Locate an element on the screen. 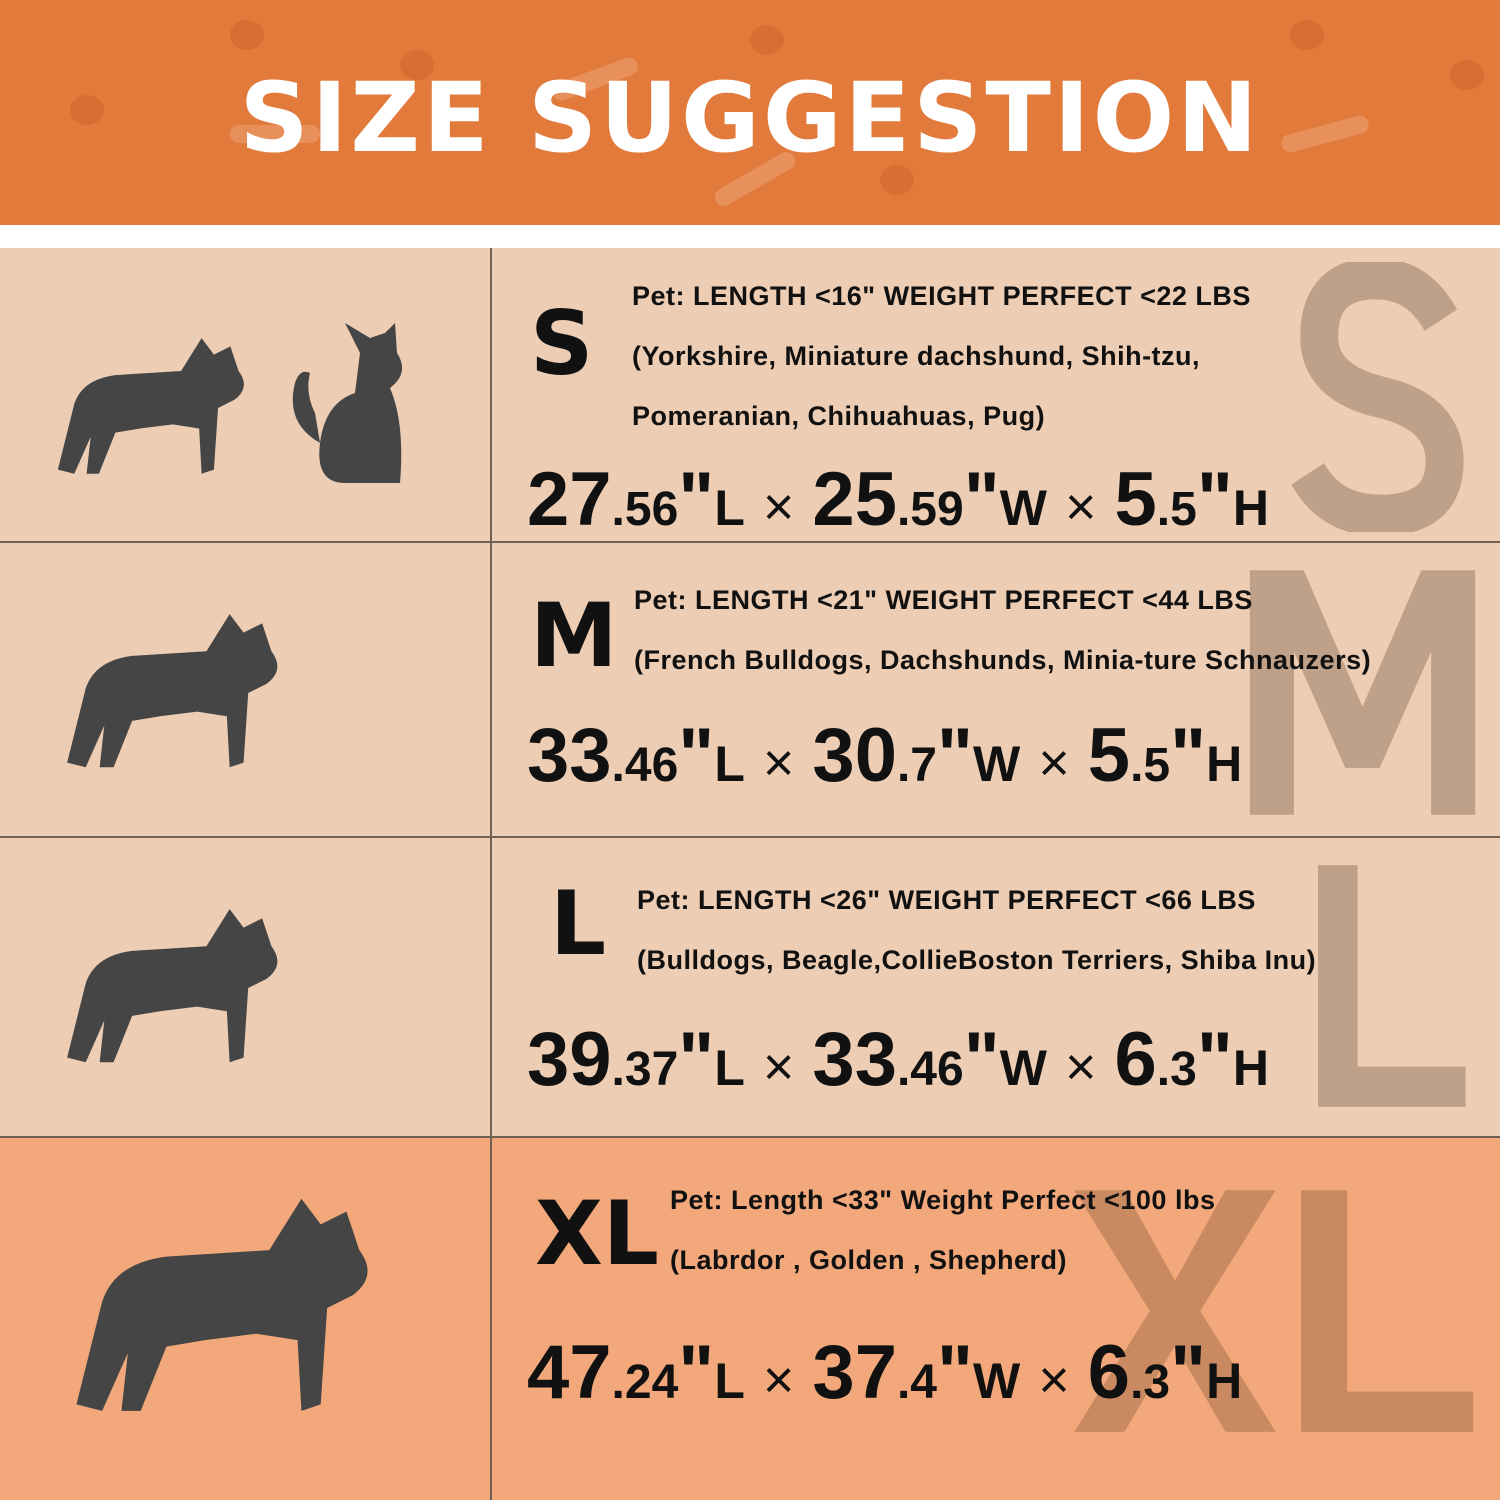 The image size is (1500, 1500). dim-decimal: .24 is located at coordinates (645, 1382).